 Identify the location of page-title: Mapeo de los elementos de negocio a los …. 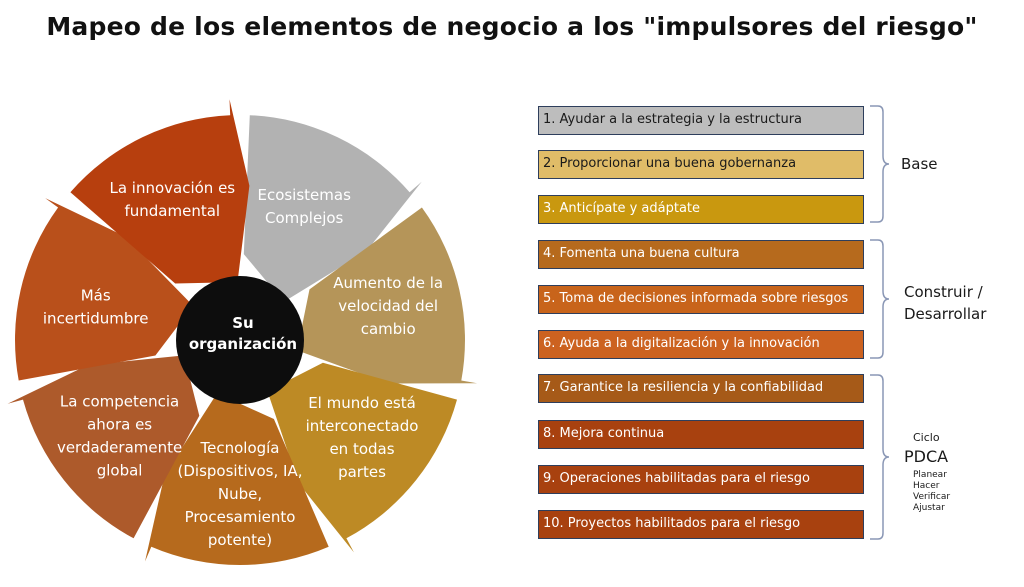
(512, 26).